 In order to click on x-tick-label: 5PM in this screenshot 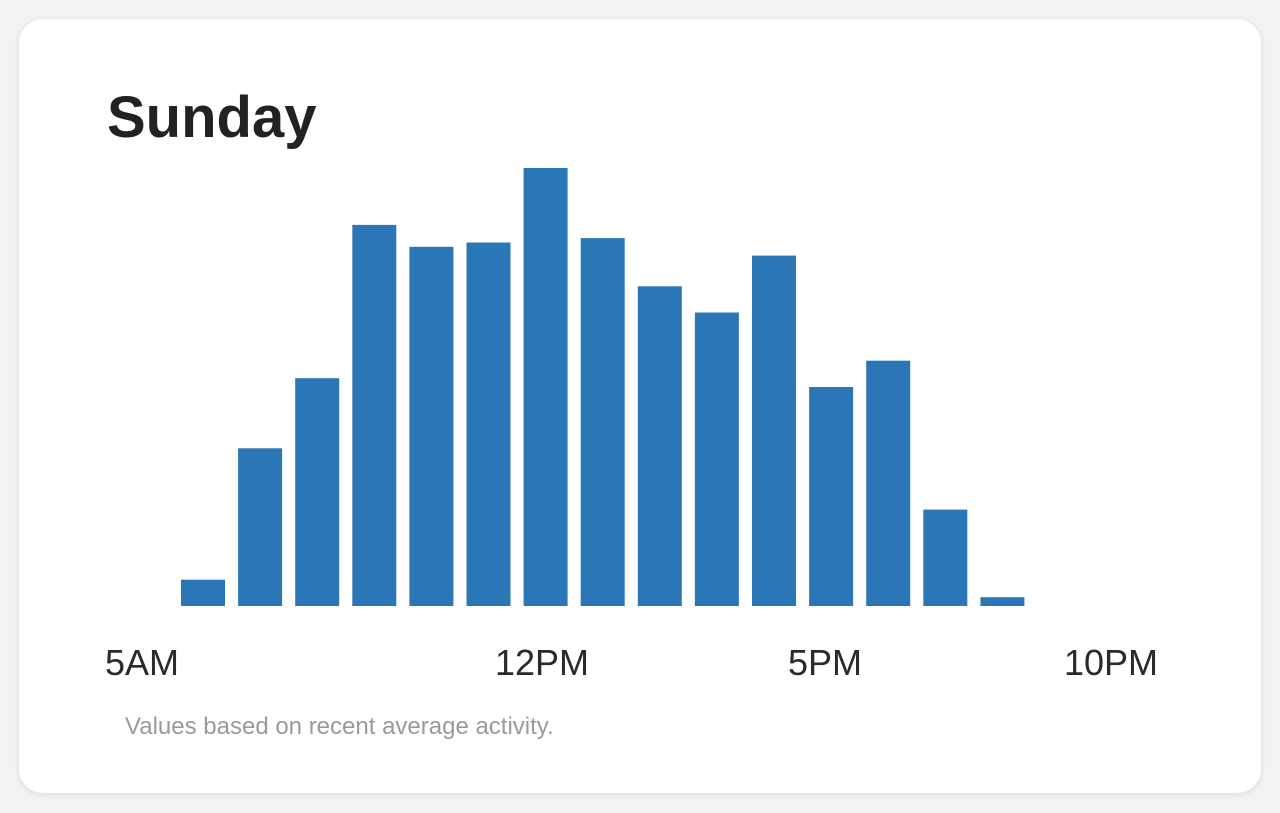, I will do `click(825, 662)`.